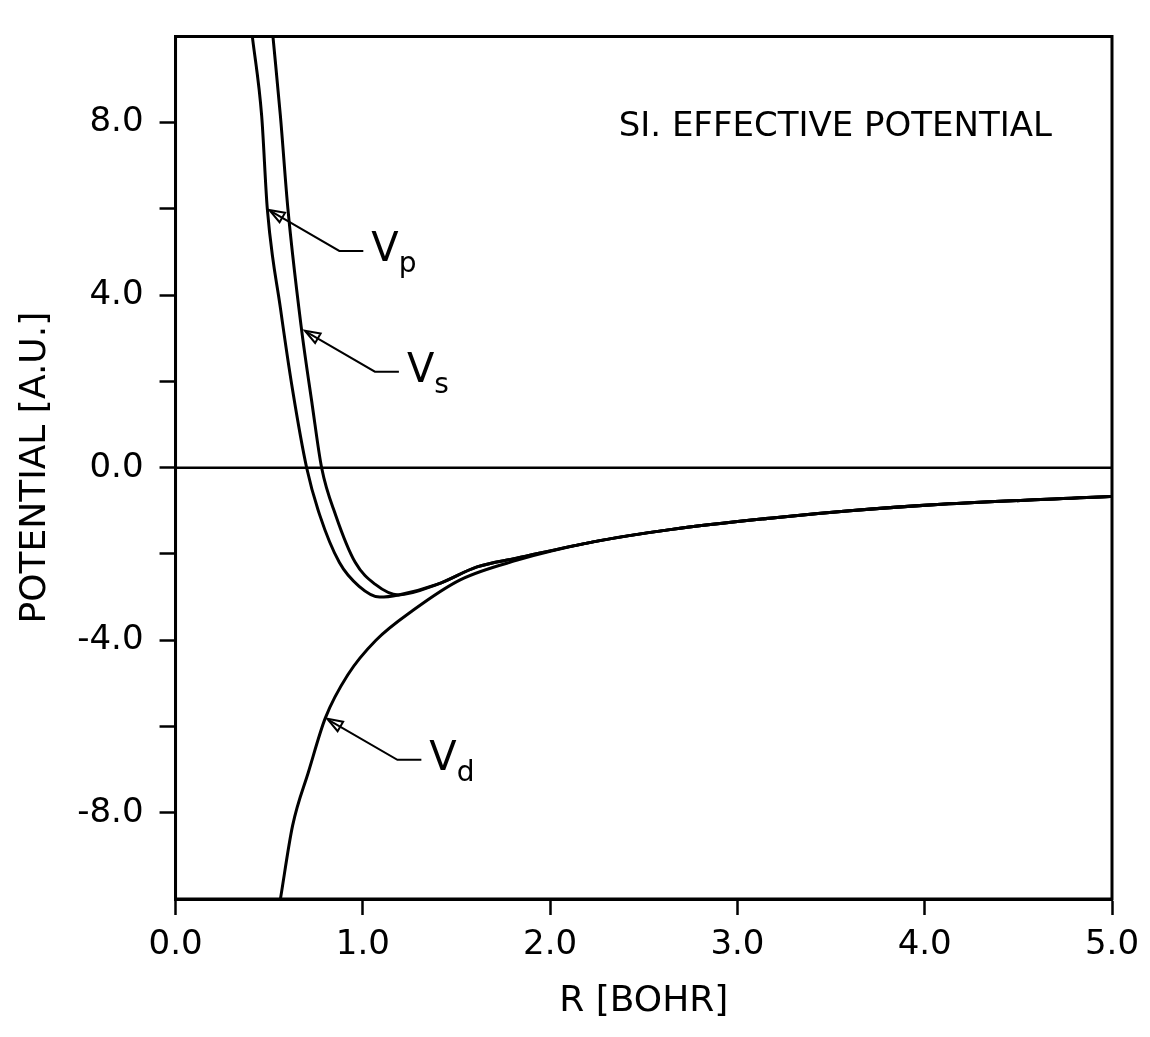 The image size is (1150, 1037). I want to click on y-tick-label: 0.0, so click(116, 464).